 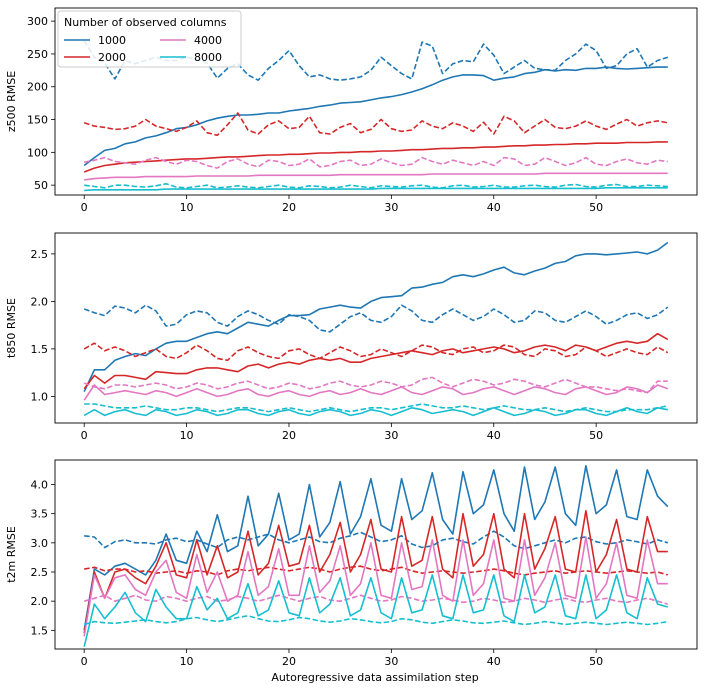 What do you see at coordinates (391, 207) in the screenshot?
I see `x-tick-label-z500-30: 30` at bounding box center [391, 207].